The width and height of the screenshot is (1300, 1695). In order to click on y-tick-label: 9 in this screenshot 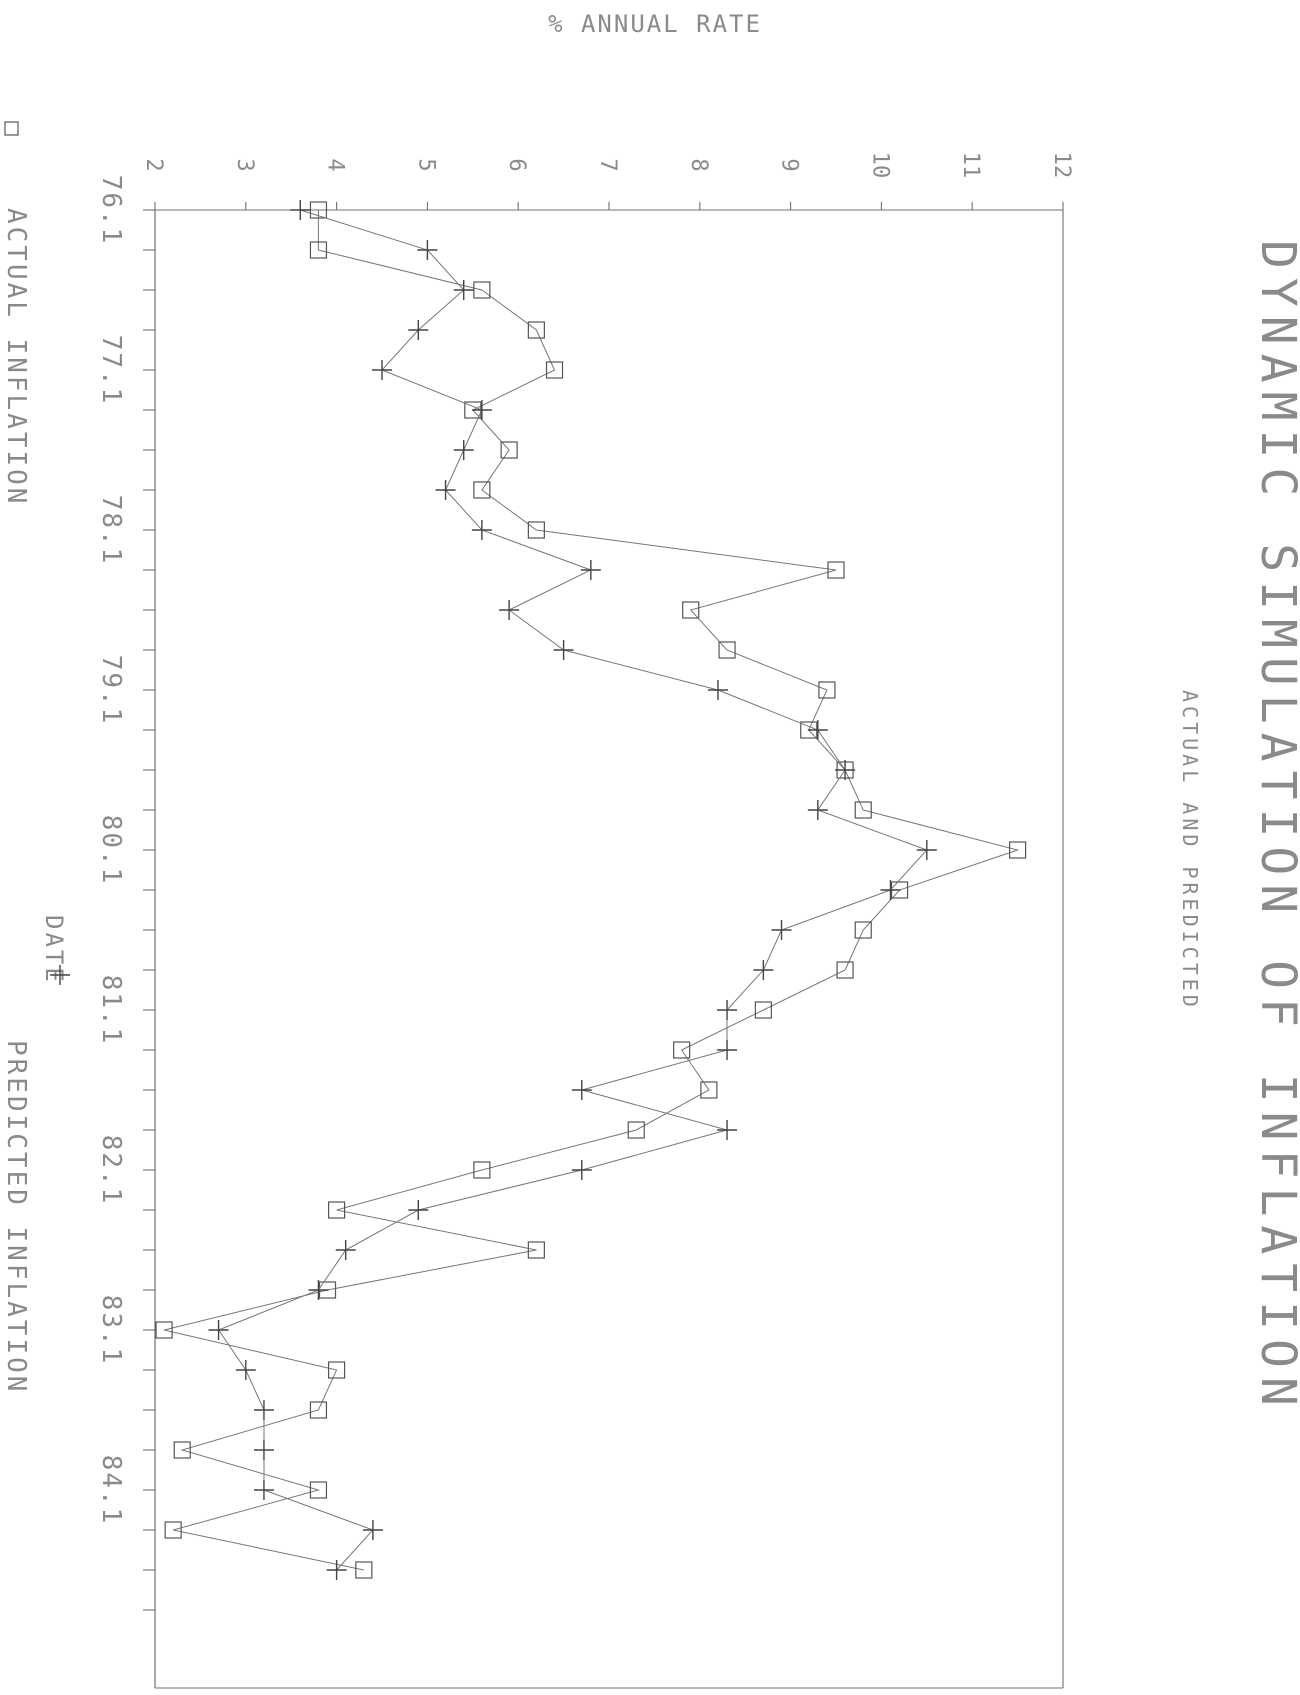, I will do `click(789, 164)`.